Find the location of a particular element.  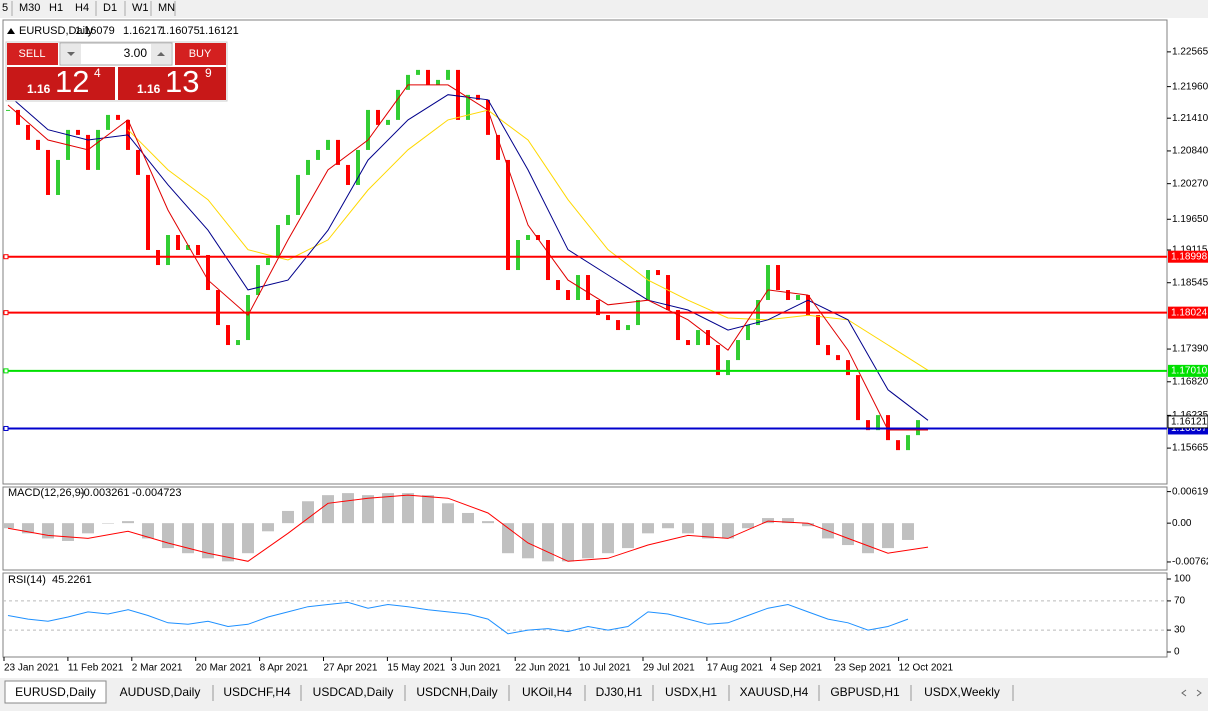

tab: USDX,H1 is located at coordinates (691, 692).